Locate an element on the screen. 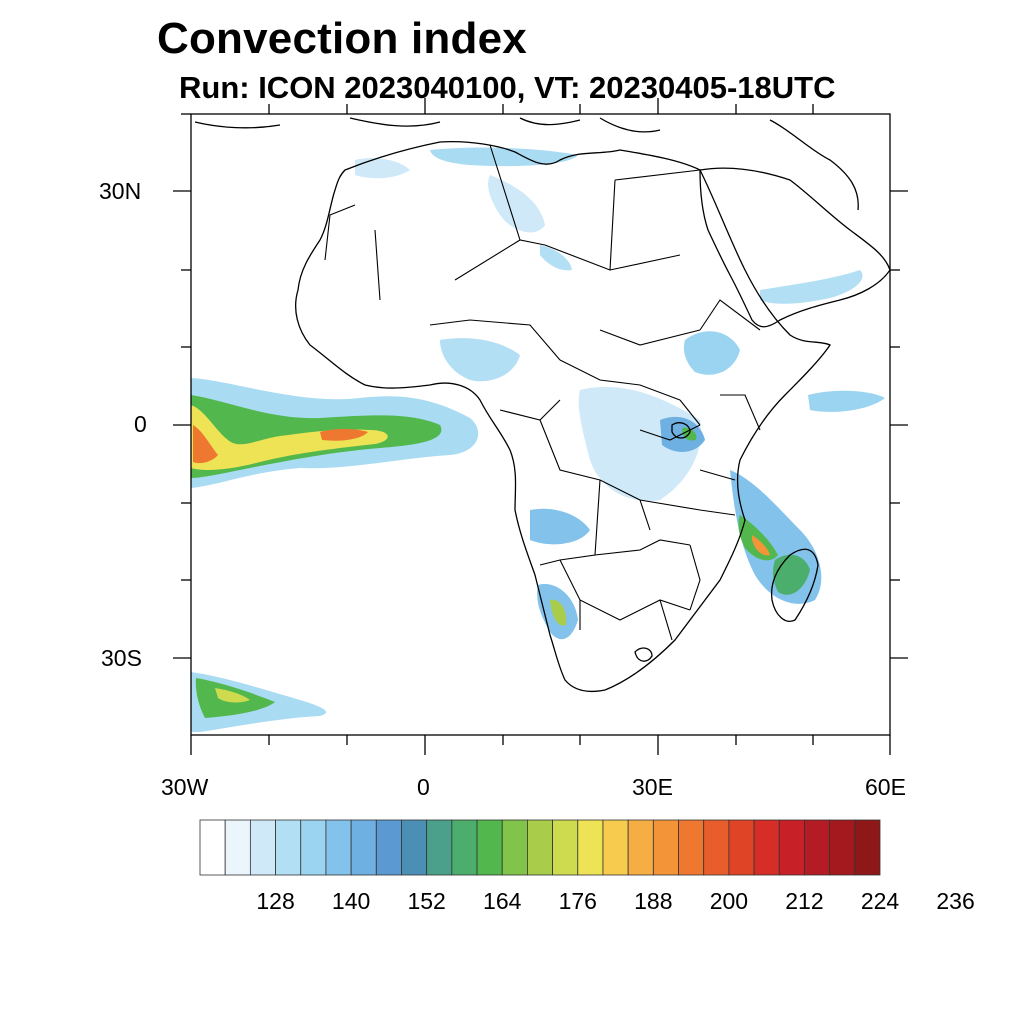 The width and height of the screenshot is (1024, 1024). lon-label-0: 0 is located at coordinates (423, 787).